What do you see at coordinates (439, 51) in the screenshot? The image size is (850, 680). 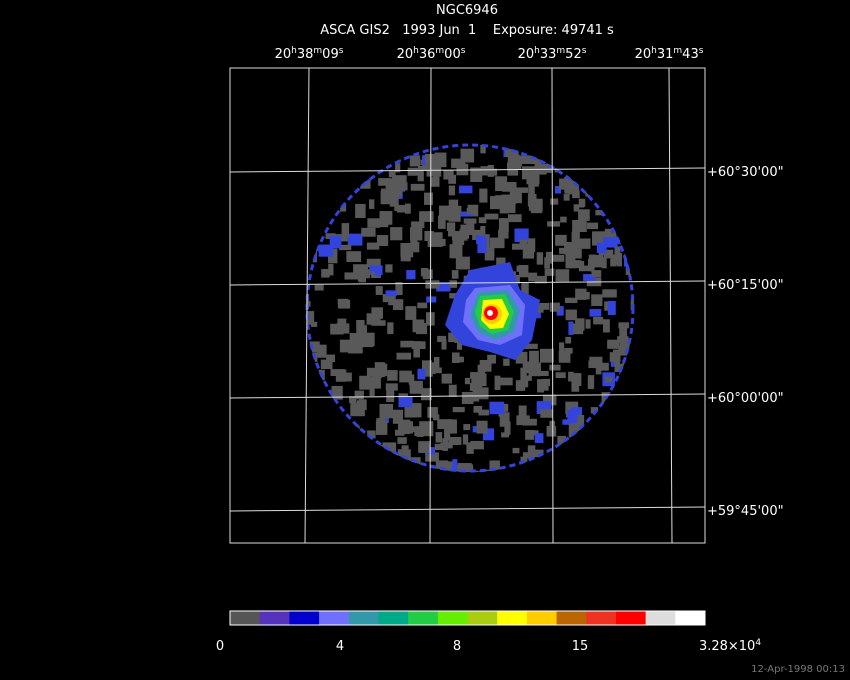 I see `label-part: m` at bounding box center [439, 51].